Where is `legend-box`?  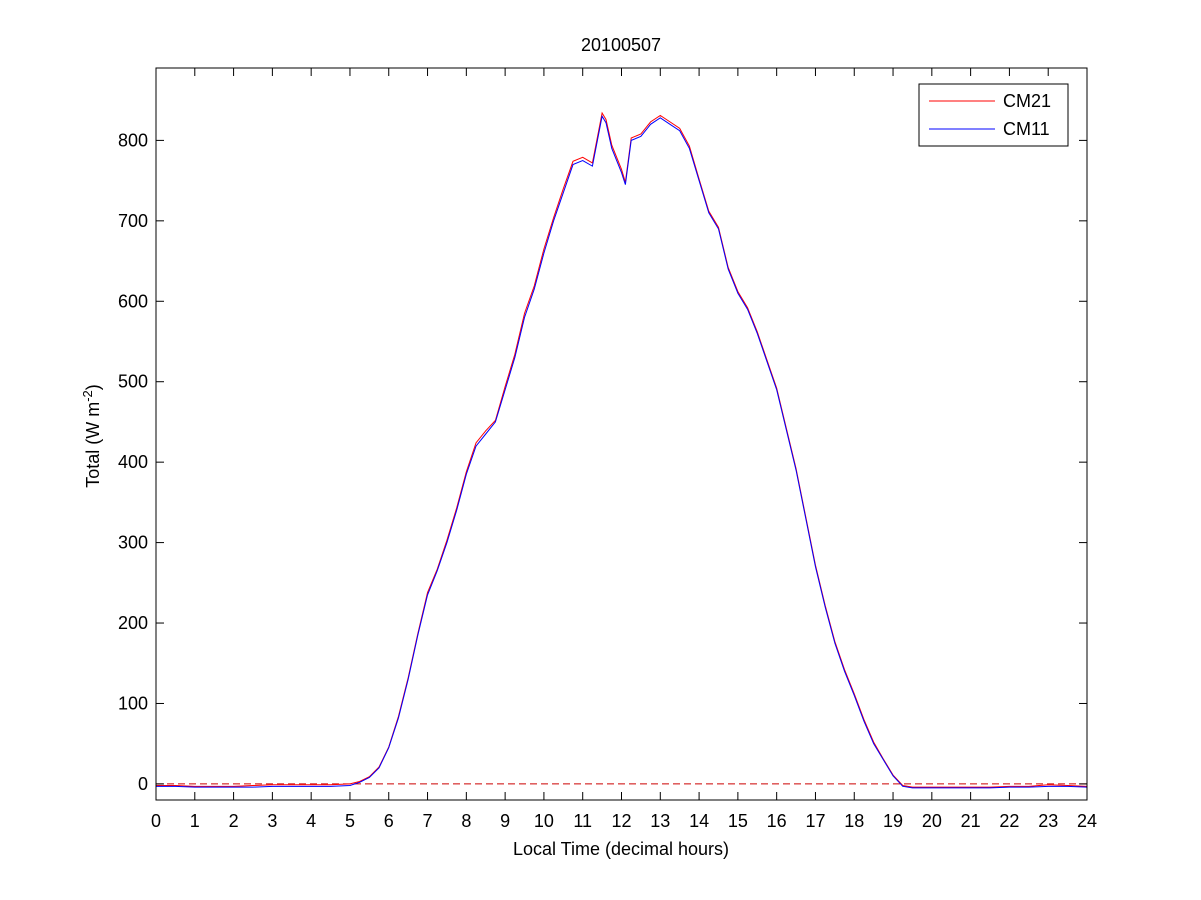 legend-box is located at coordinates (993, 115).